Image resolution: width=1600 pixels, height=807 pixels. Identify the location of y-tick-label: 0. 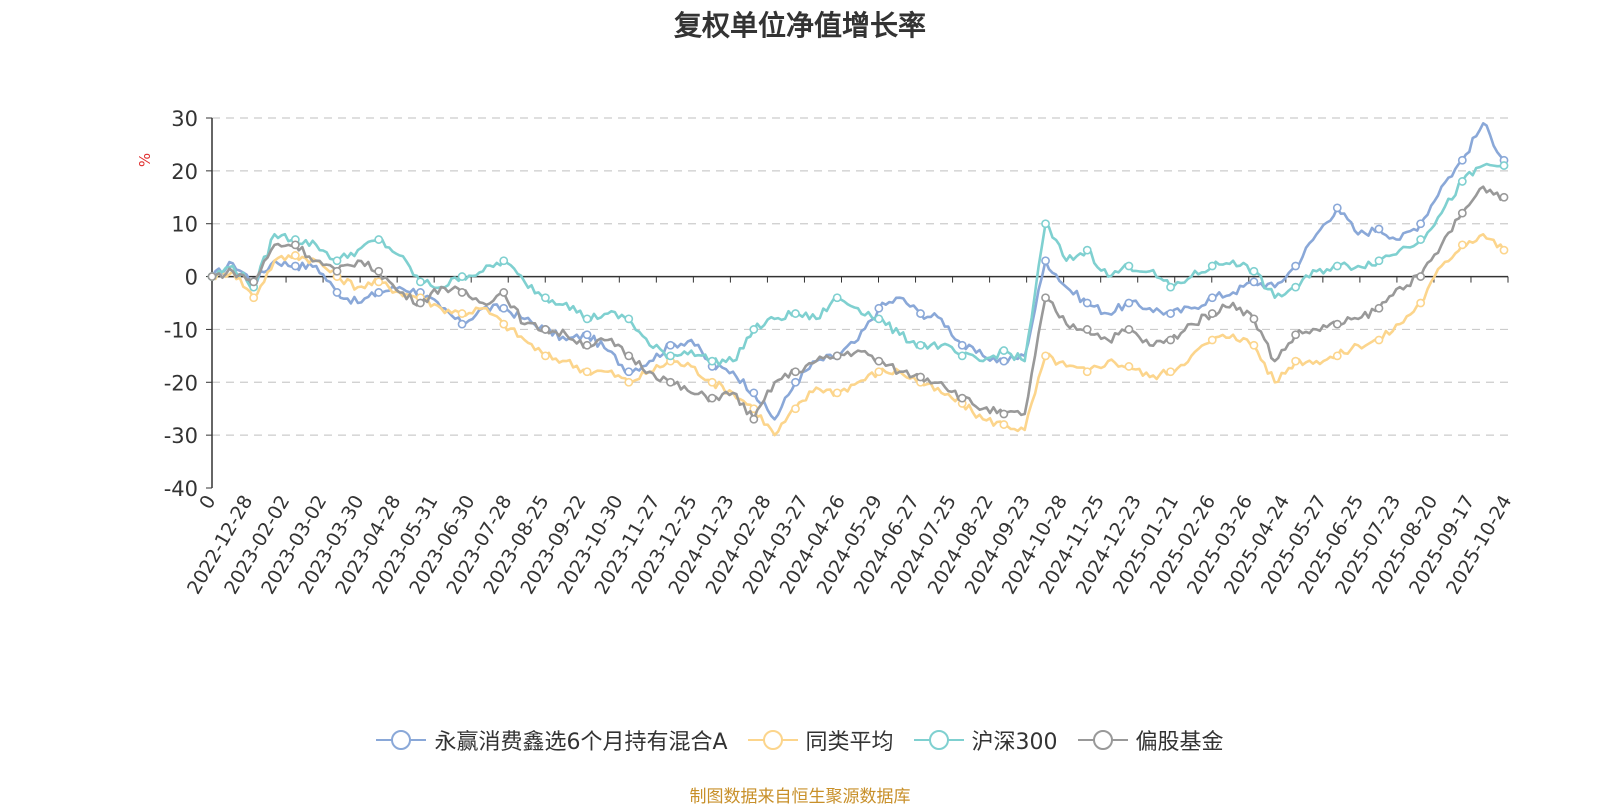
(191, 278).